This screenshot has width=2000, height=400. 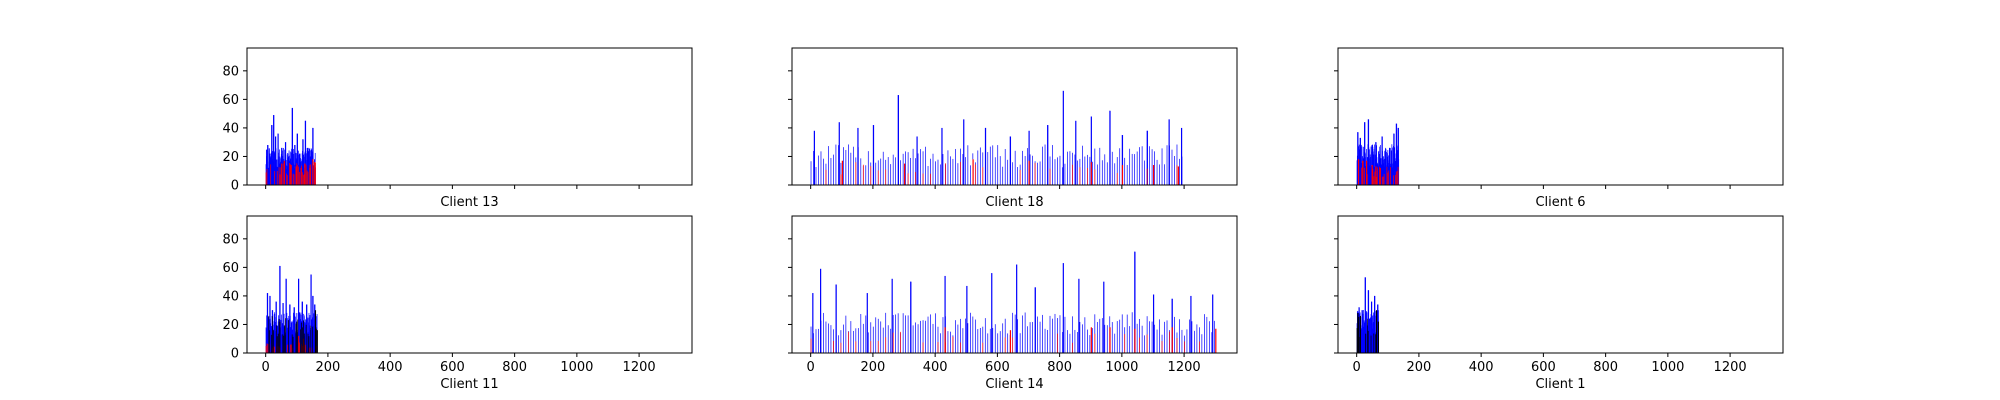 What do you see at coordinates (1559, 303) in the screenshot?
I see `subplot-5: 0 200 400 600 800 1000 1200 Client 1` at bounding box center [1559, 303].